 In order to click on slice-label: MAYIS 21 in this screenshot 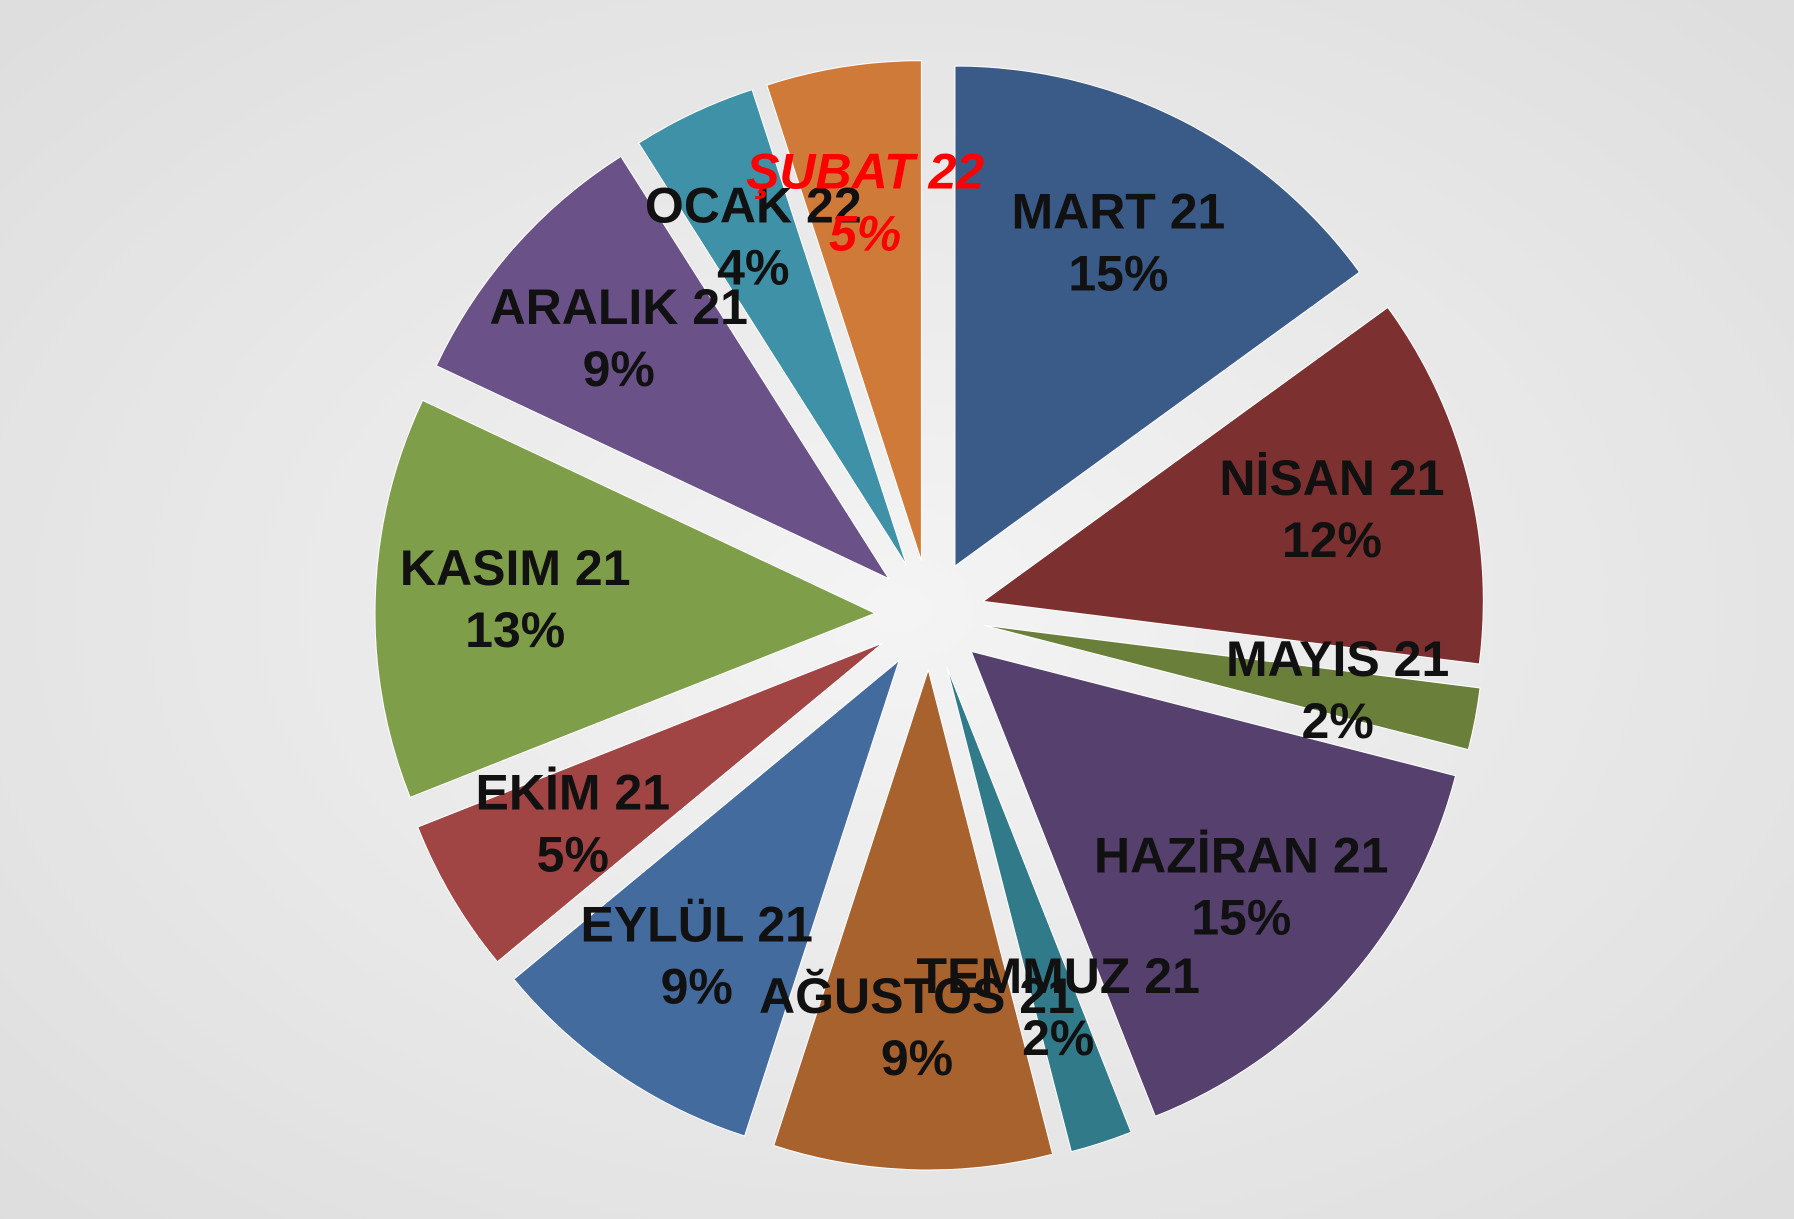, I will do `click(1337, 659)`.